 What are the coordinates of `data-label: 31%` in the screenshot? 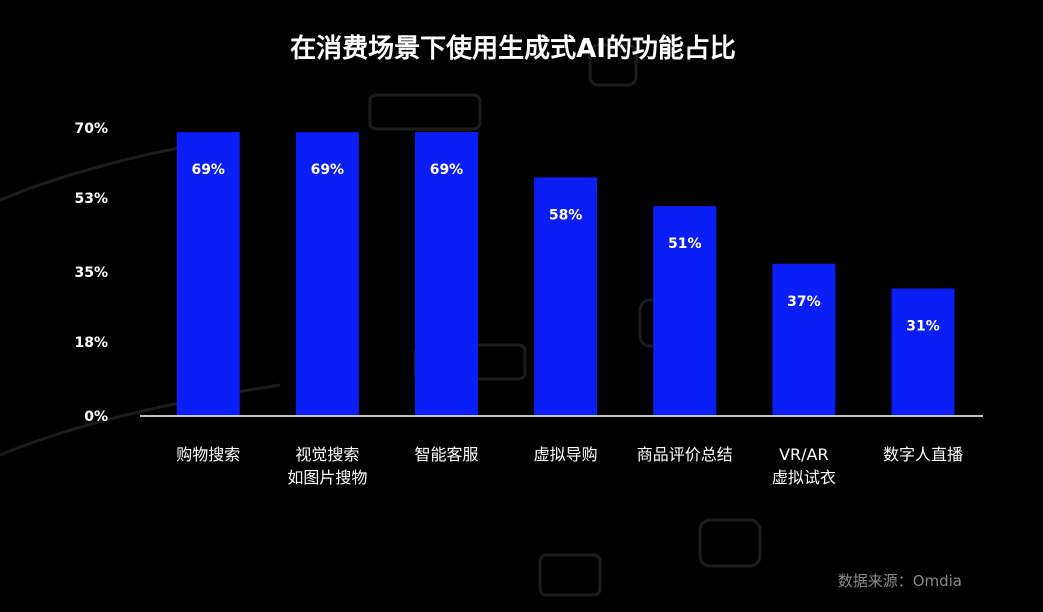 It's located at (923, 326).